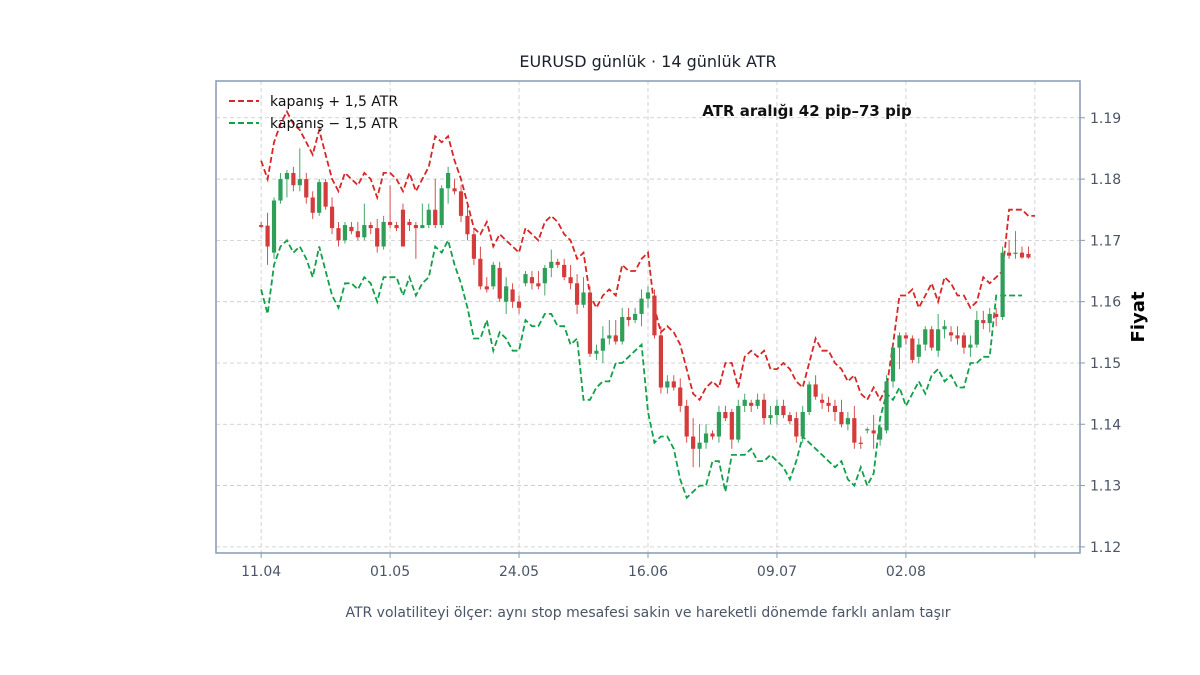 This screenshot has height=675, width=1200. What do you see at coordinates (1105, 241) in the screenshot?
I see `y-tick-label: 1.17` at bounding box center [1105, 241].